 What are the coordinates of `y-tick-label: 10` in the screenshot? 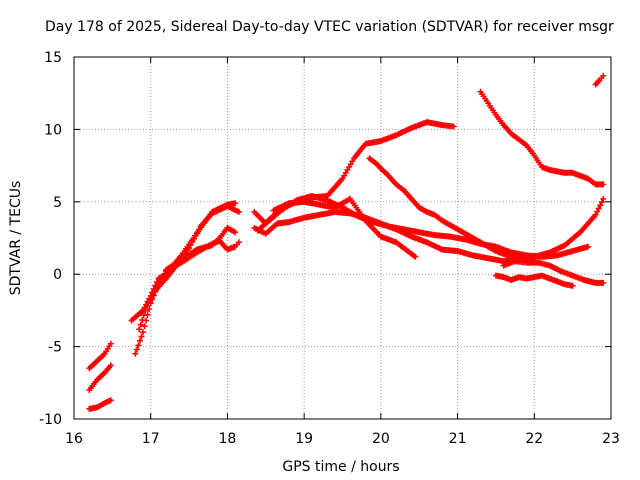 It's located at (53, 130).